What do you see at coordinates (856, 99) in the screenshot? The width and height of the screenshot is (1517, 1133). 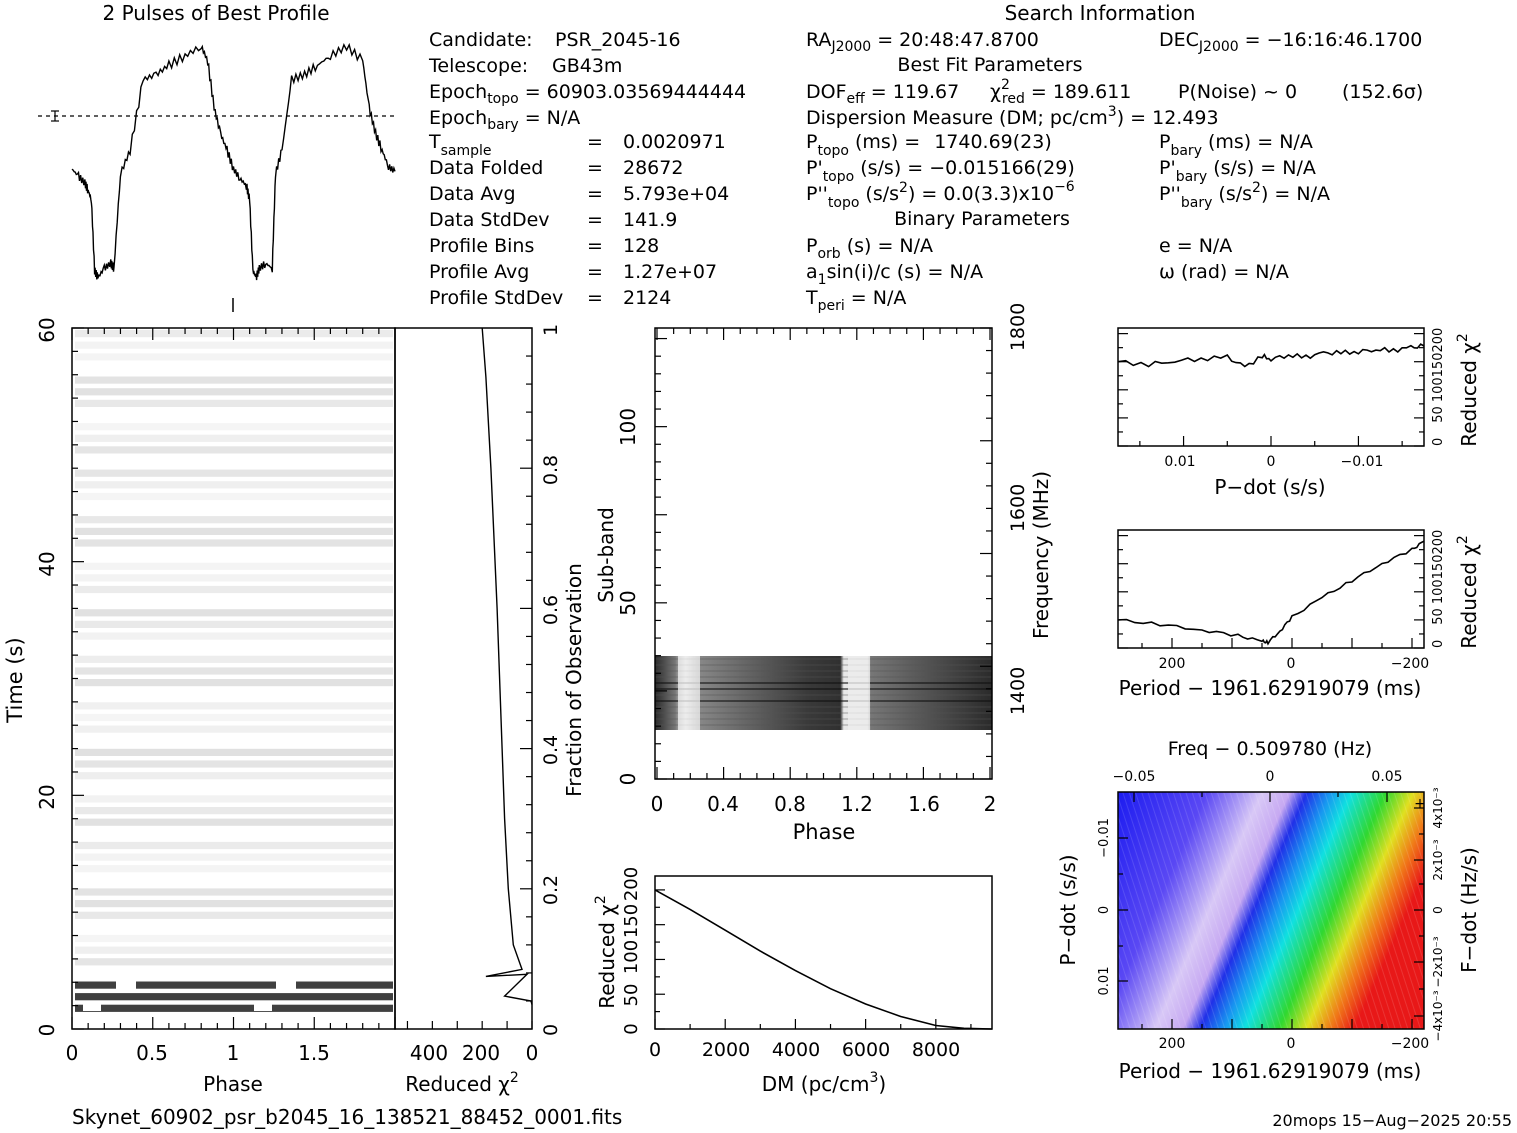 I see `dof-sub: eff` at bounding box center [856, 99].